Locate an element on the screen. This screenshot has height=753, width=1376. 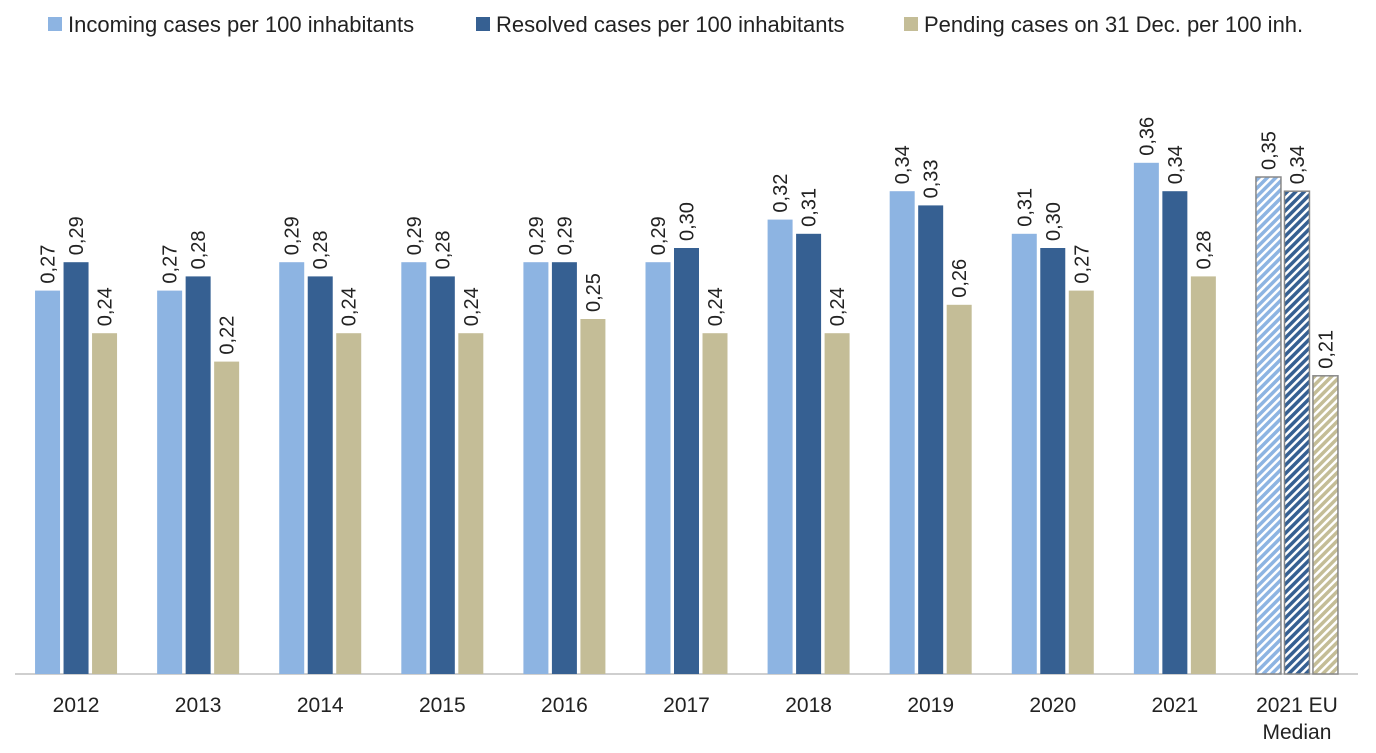
legend-label: Resolved cases per 100 inhabitants is located at coordinates (670, 24).